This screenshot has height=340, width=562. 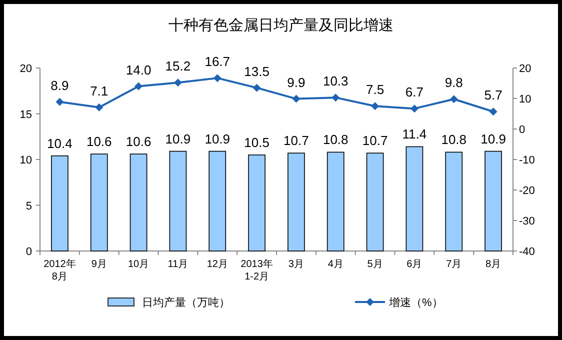 What do you see at coordinates (335, 81) in the screenshot?
I see `data-label: 10.3` at bounding box center [335, 81].